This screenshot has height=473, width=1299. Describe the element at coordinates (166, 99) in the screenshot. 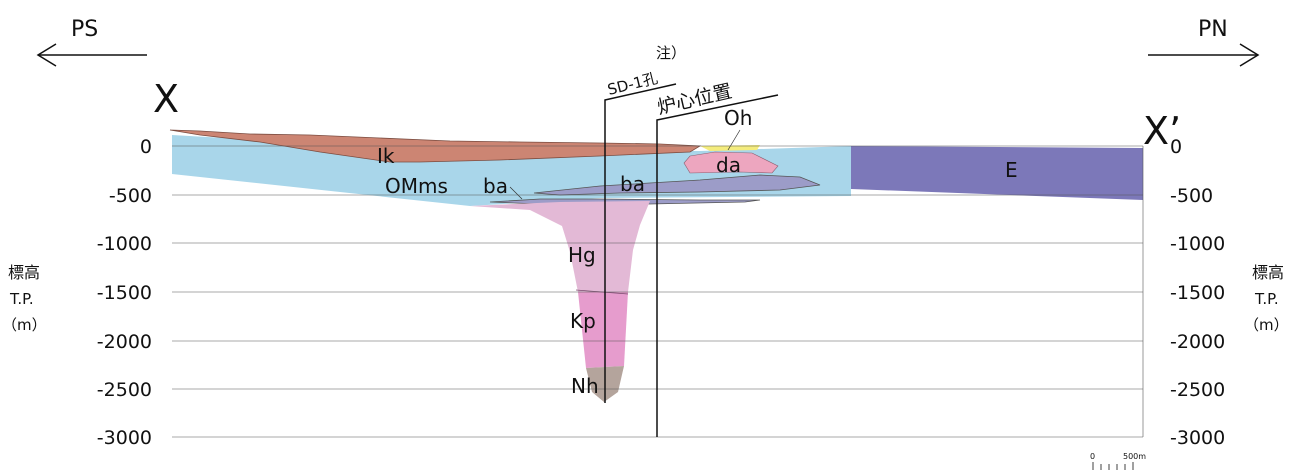

I see `section-start-label: X` at that location.